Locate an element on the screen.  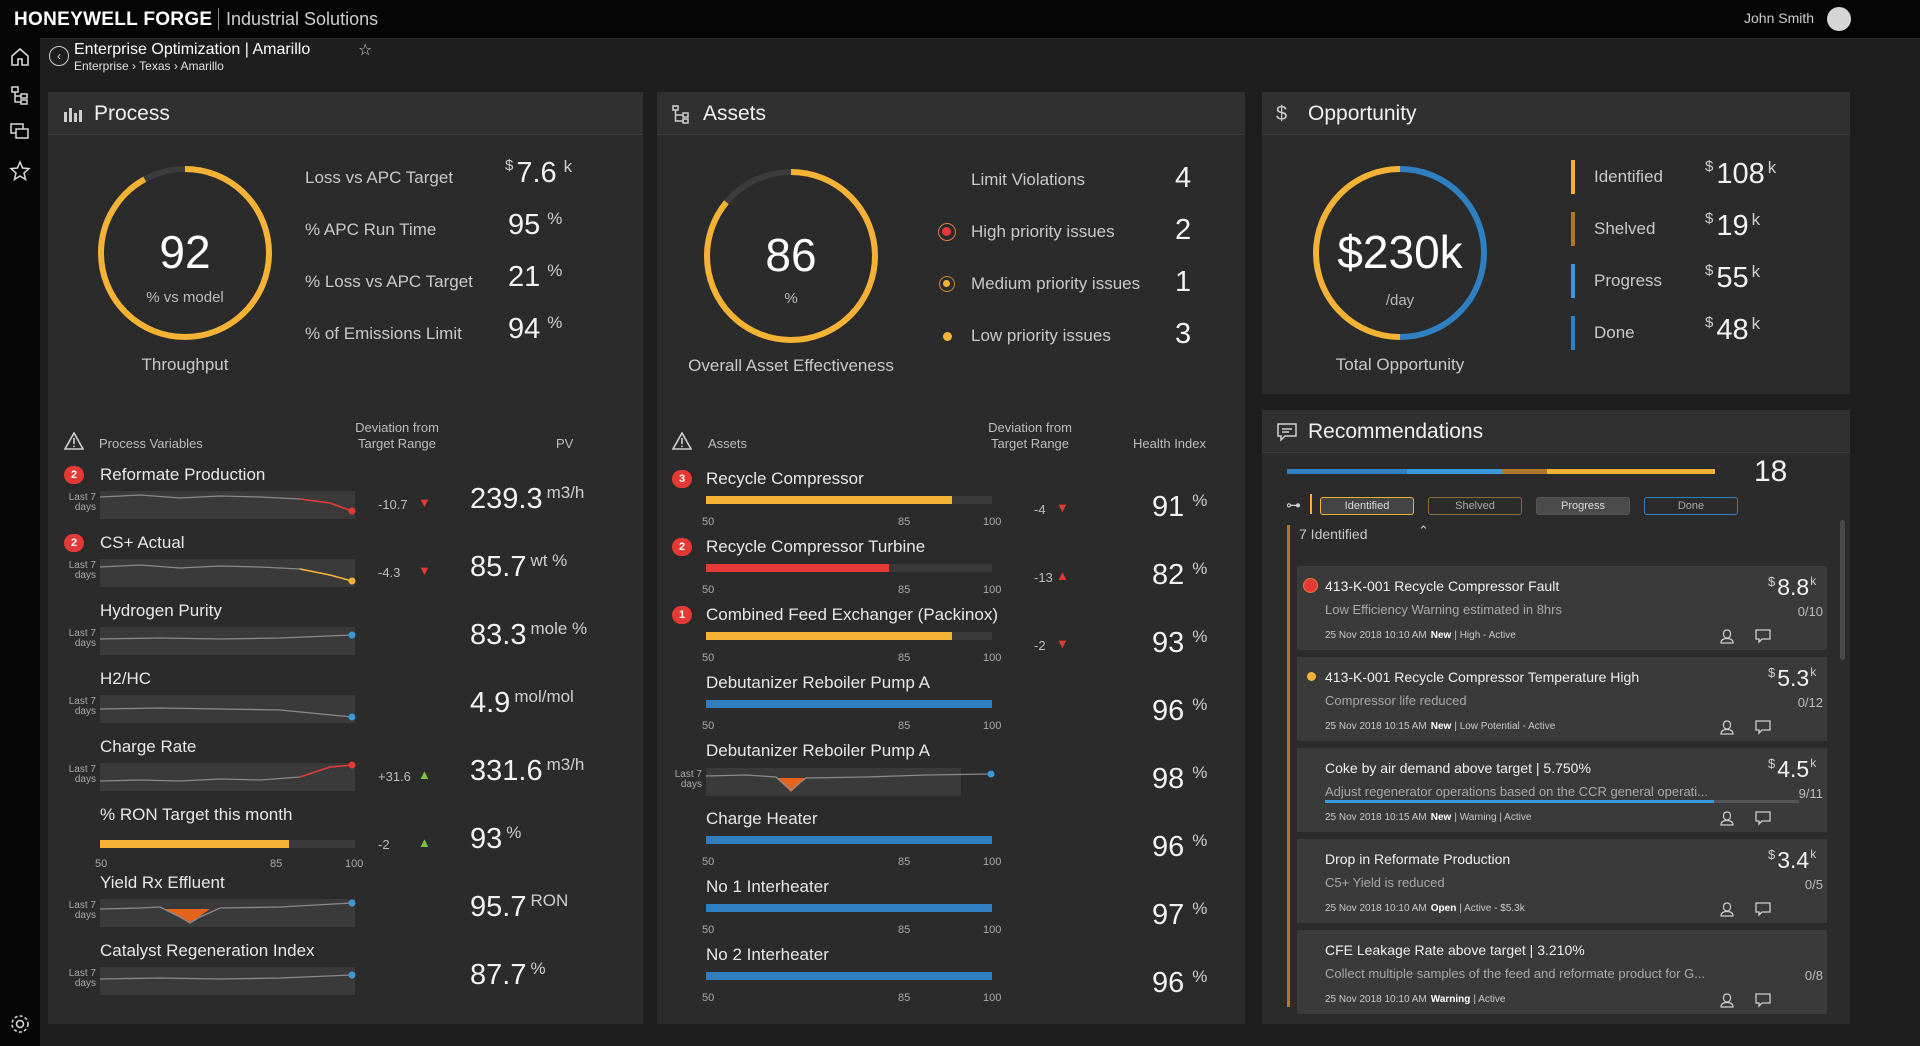
chip-progress: Progress is located at coordinates (1583, 506).